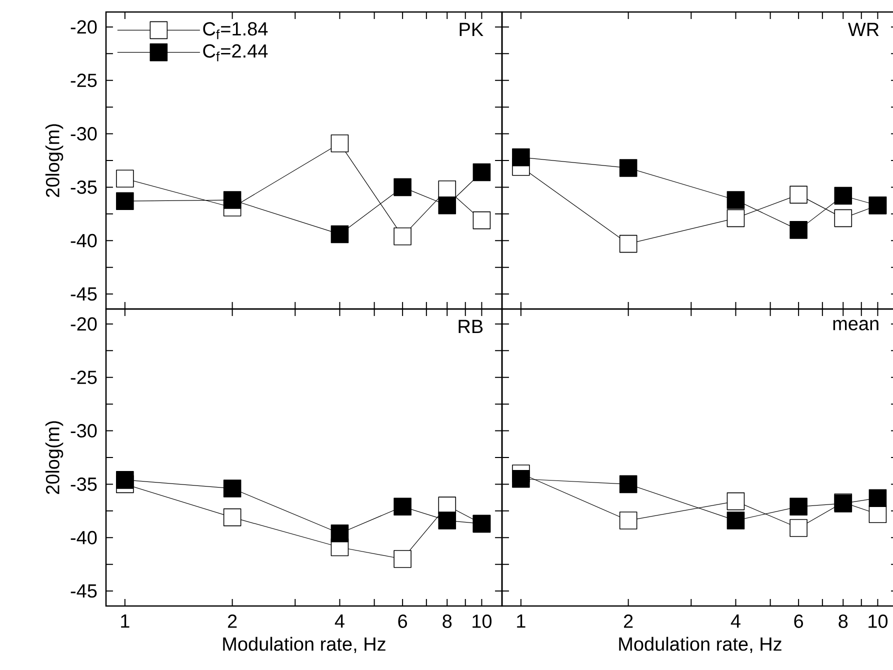  I want to click on legend-label: C$_{f}$=1.84, so click(235, 31).